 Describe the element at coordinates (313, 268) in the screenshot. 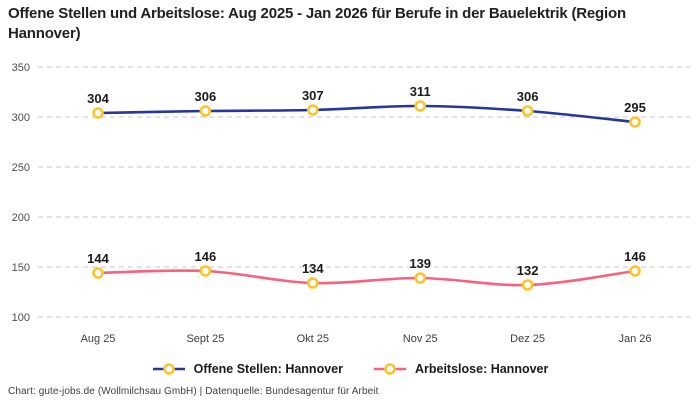

I see `data-point-label: 134` at that location.